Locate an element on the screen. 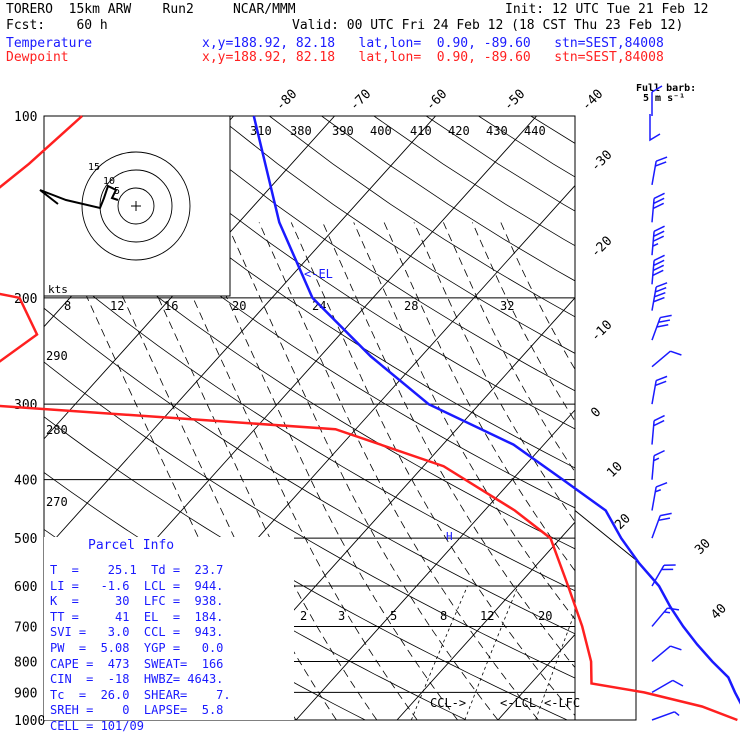  wind-speed-tick-label: 12 is located at coordinates (117, 306).